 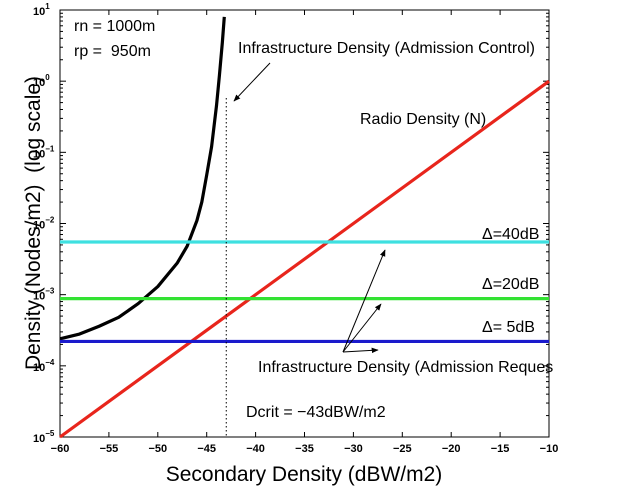 What do you see at coordinates (451, 449) in the screenshot?
I see `x-tick-label: −20` at bounding box center [451, 449].